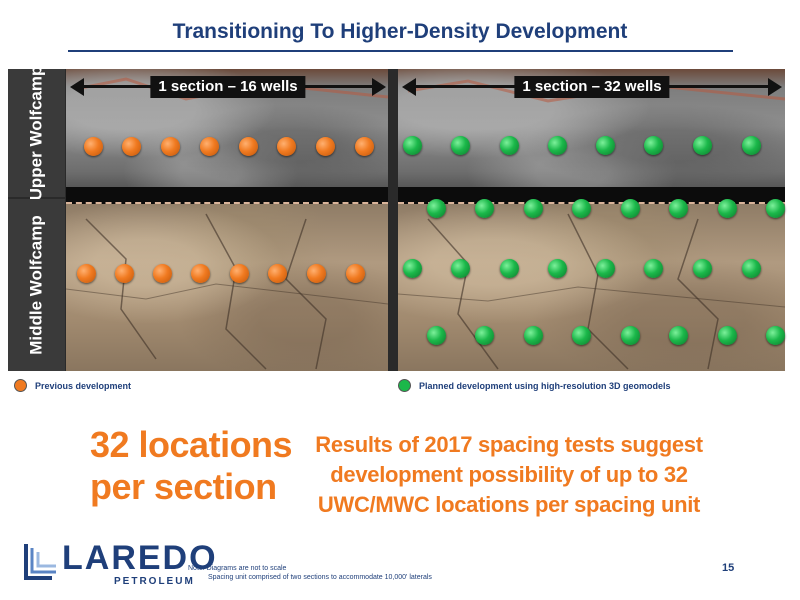 This screenshot has height=600, width=800. I want to click on section-label-right: 1 section – 32 wells, so click(592, 87).